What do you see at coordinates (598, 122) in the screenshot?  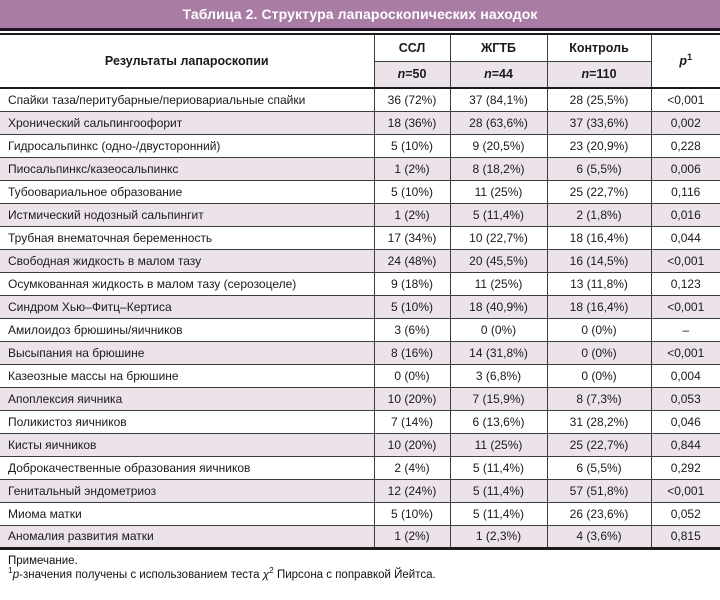 I see `cell-control: 37 (33,6%)` at bounding box center [598, 122].